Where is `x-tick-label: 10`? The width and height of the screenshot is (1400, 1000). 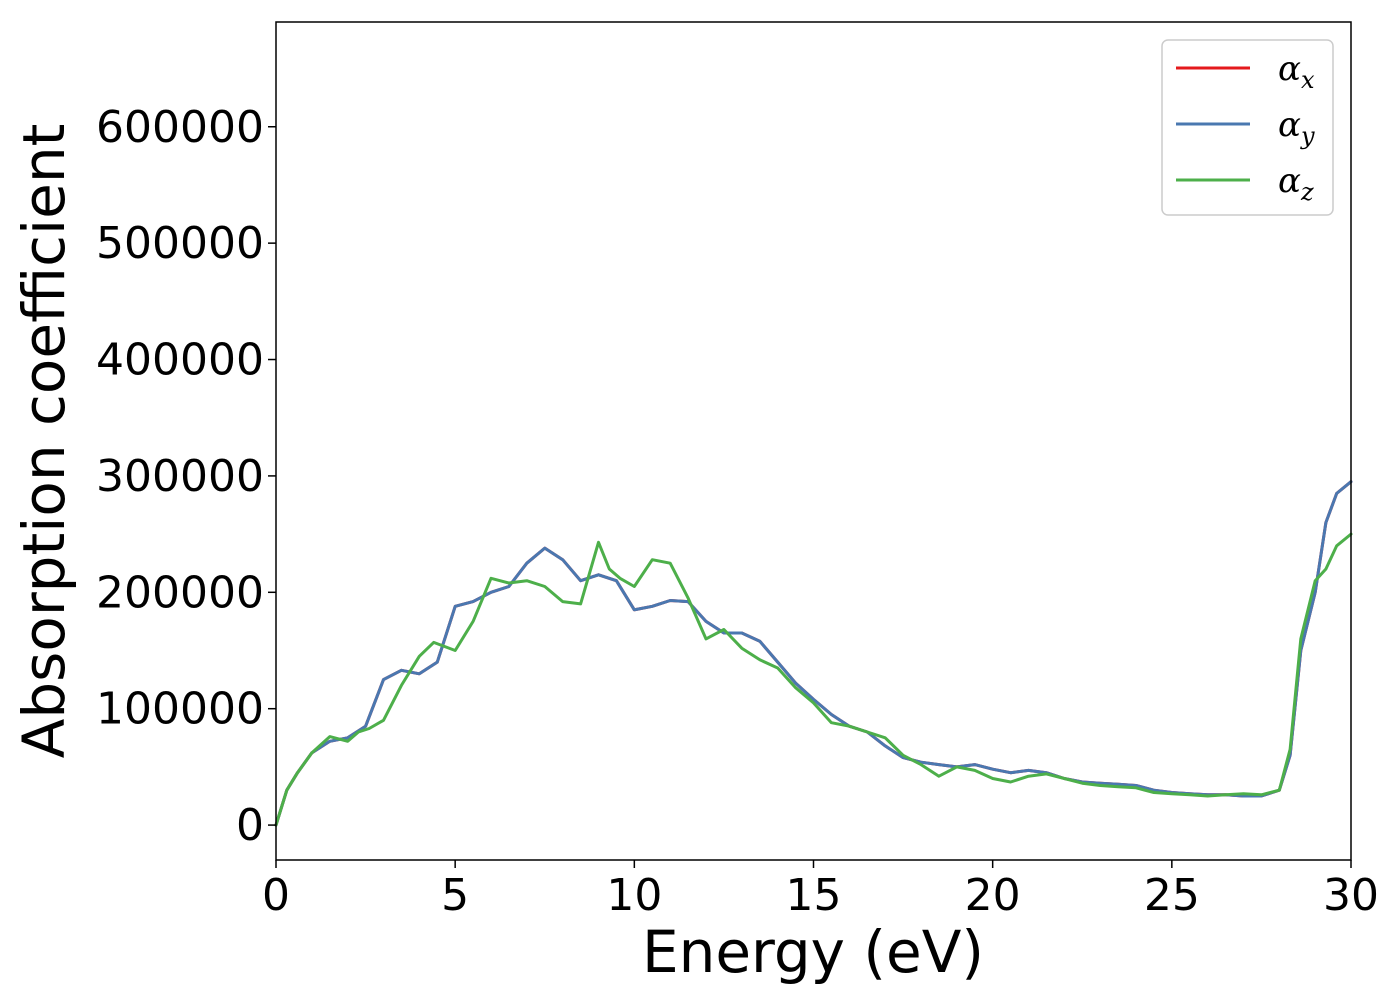 x-tick-label: 10 is located at coordinates (634, 895).